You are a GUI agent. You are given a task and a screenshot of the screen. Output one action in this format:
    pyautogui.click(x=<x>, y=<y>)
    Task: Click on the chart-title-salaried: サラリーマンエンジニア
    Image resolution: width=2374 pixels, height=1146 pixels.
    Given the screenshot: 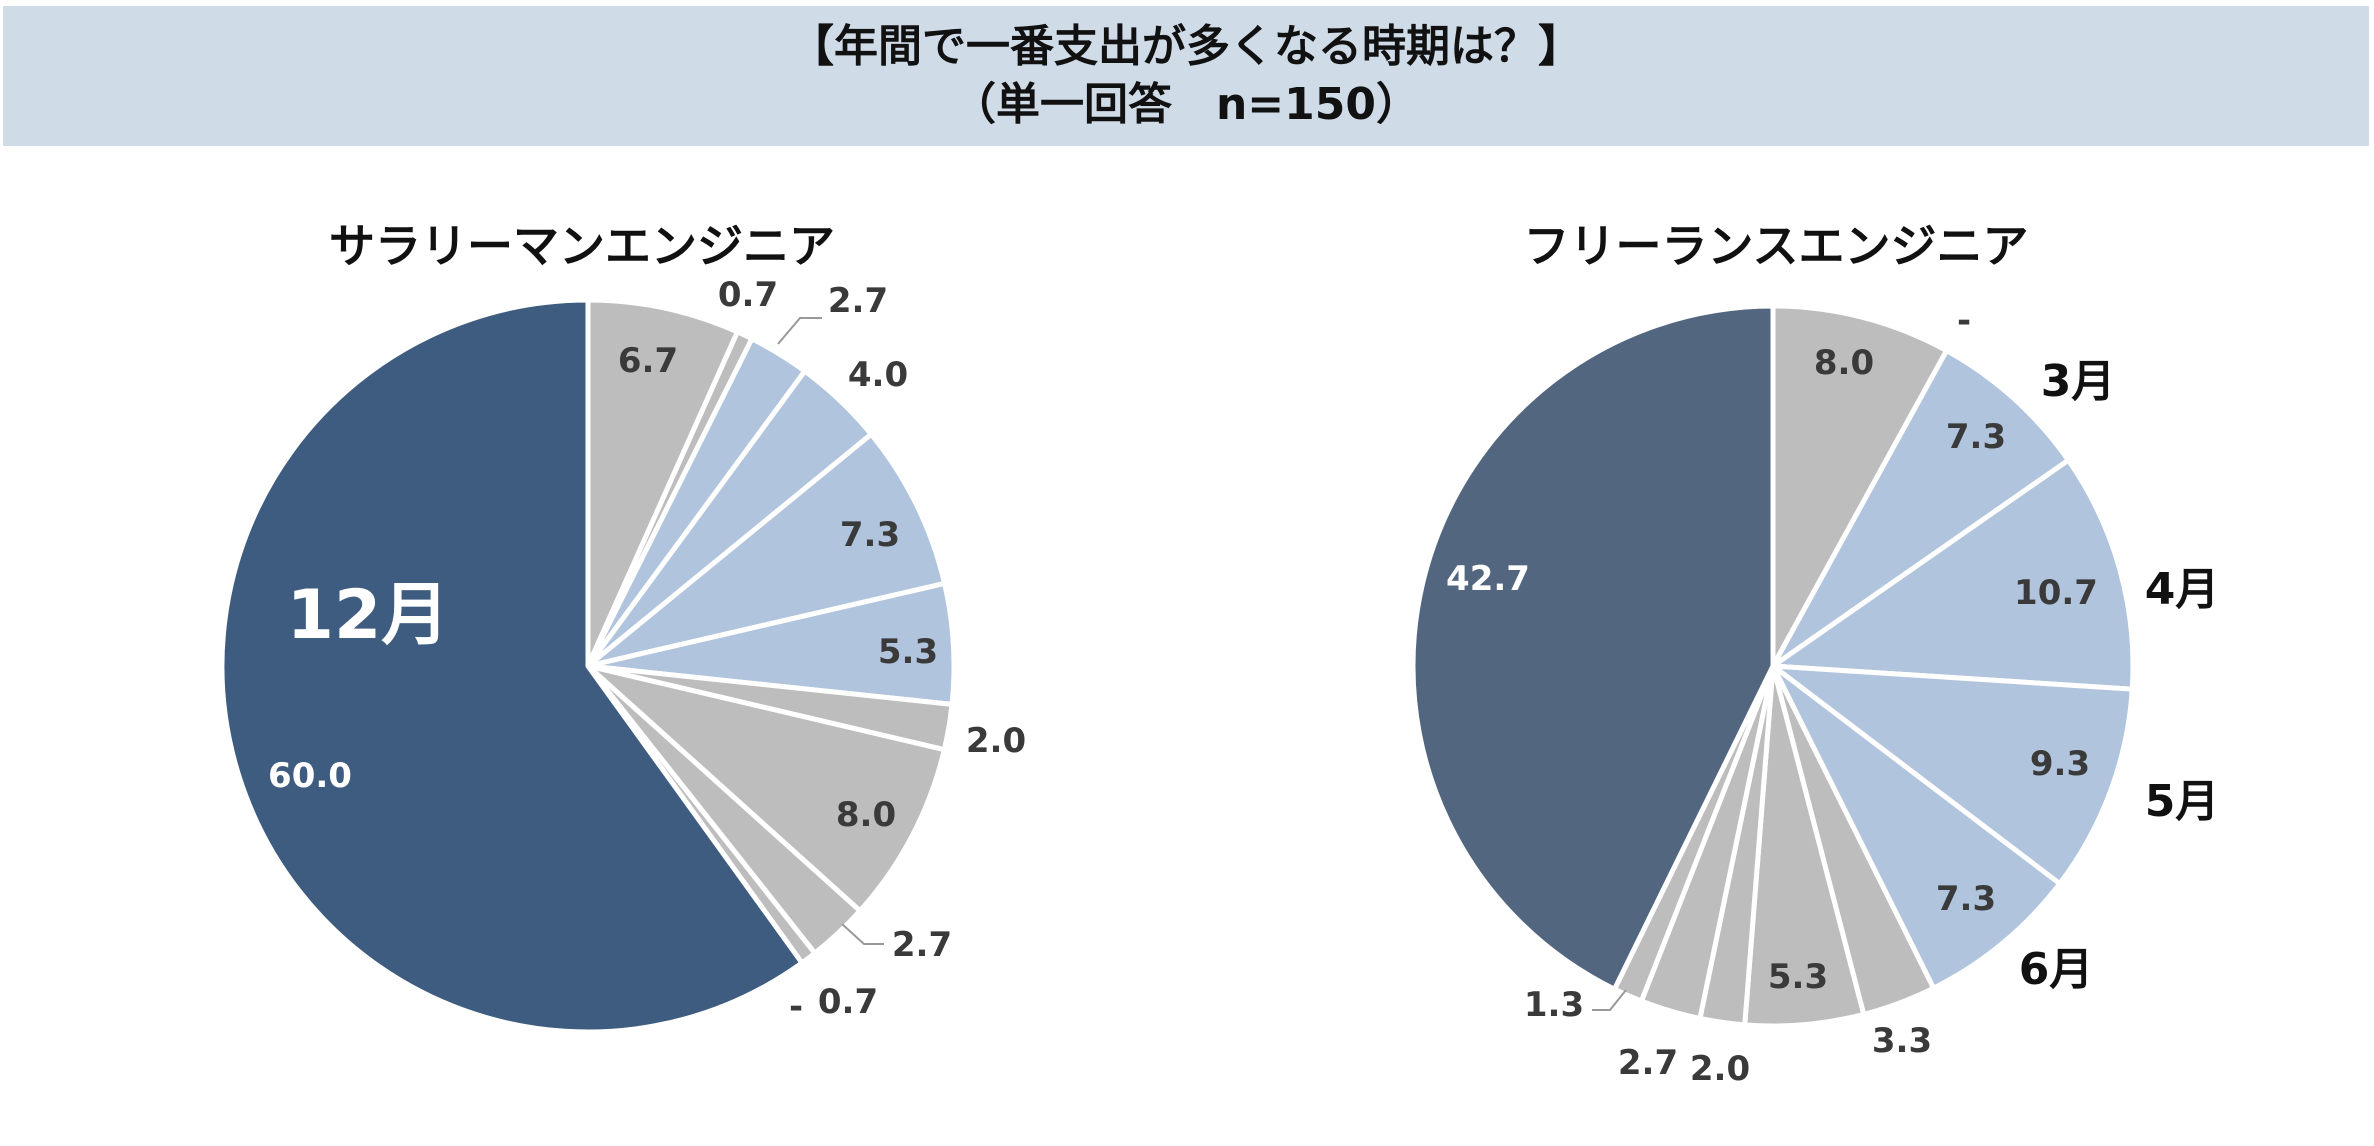 What is the action you would take?
    pyautogui.click(x=582, y=246)
    